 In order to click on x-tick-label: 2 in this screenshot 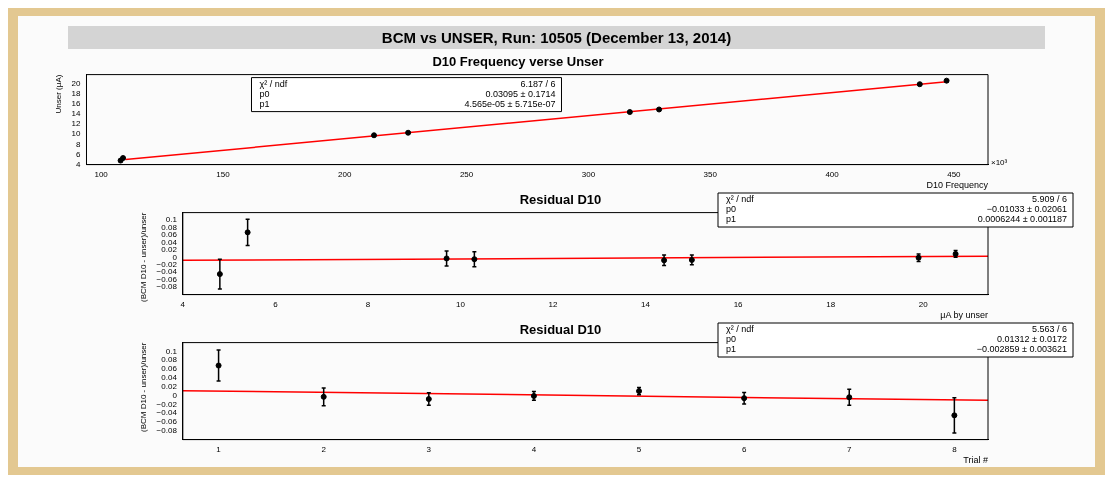, I will do `click(324, 449)`.